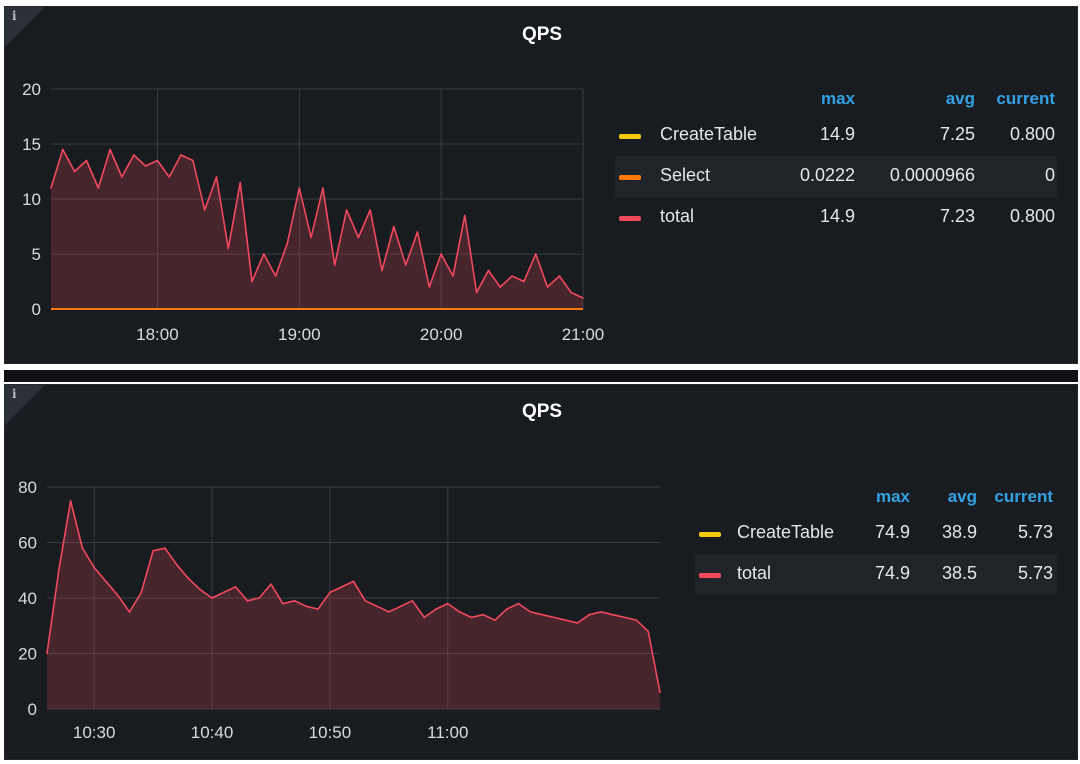 The height and width of the screenshot is (764, 1080). What do you see at coordinates (31, 199) in the screenshot?
I see `y-tick-label: 10` at bounding box center [31, 199].